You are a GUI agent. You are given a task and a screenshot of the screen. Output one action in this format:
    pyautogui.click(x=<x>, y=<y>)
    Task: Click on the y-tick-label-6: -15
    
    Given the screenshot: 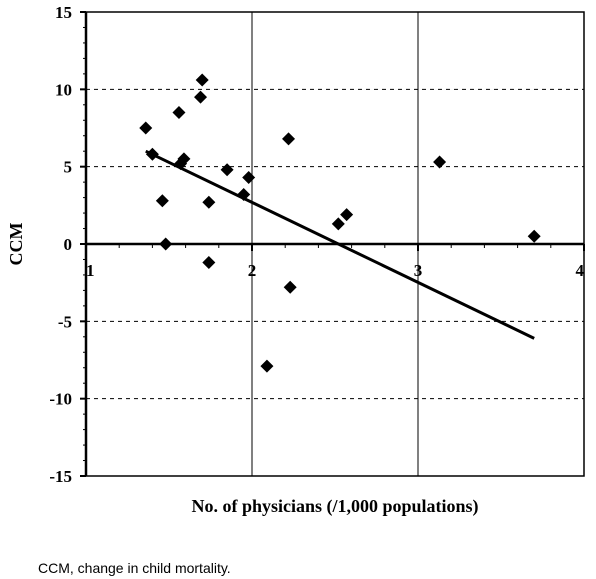 What is the action you would take?
    pyautogui.click(x=60, y=476)
    